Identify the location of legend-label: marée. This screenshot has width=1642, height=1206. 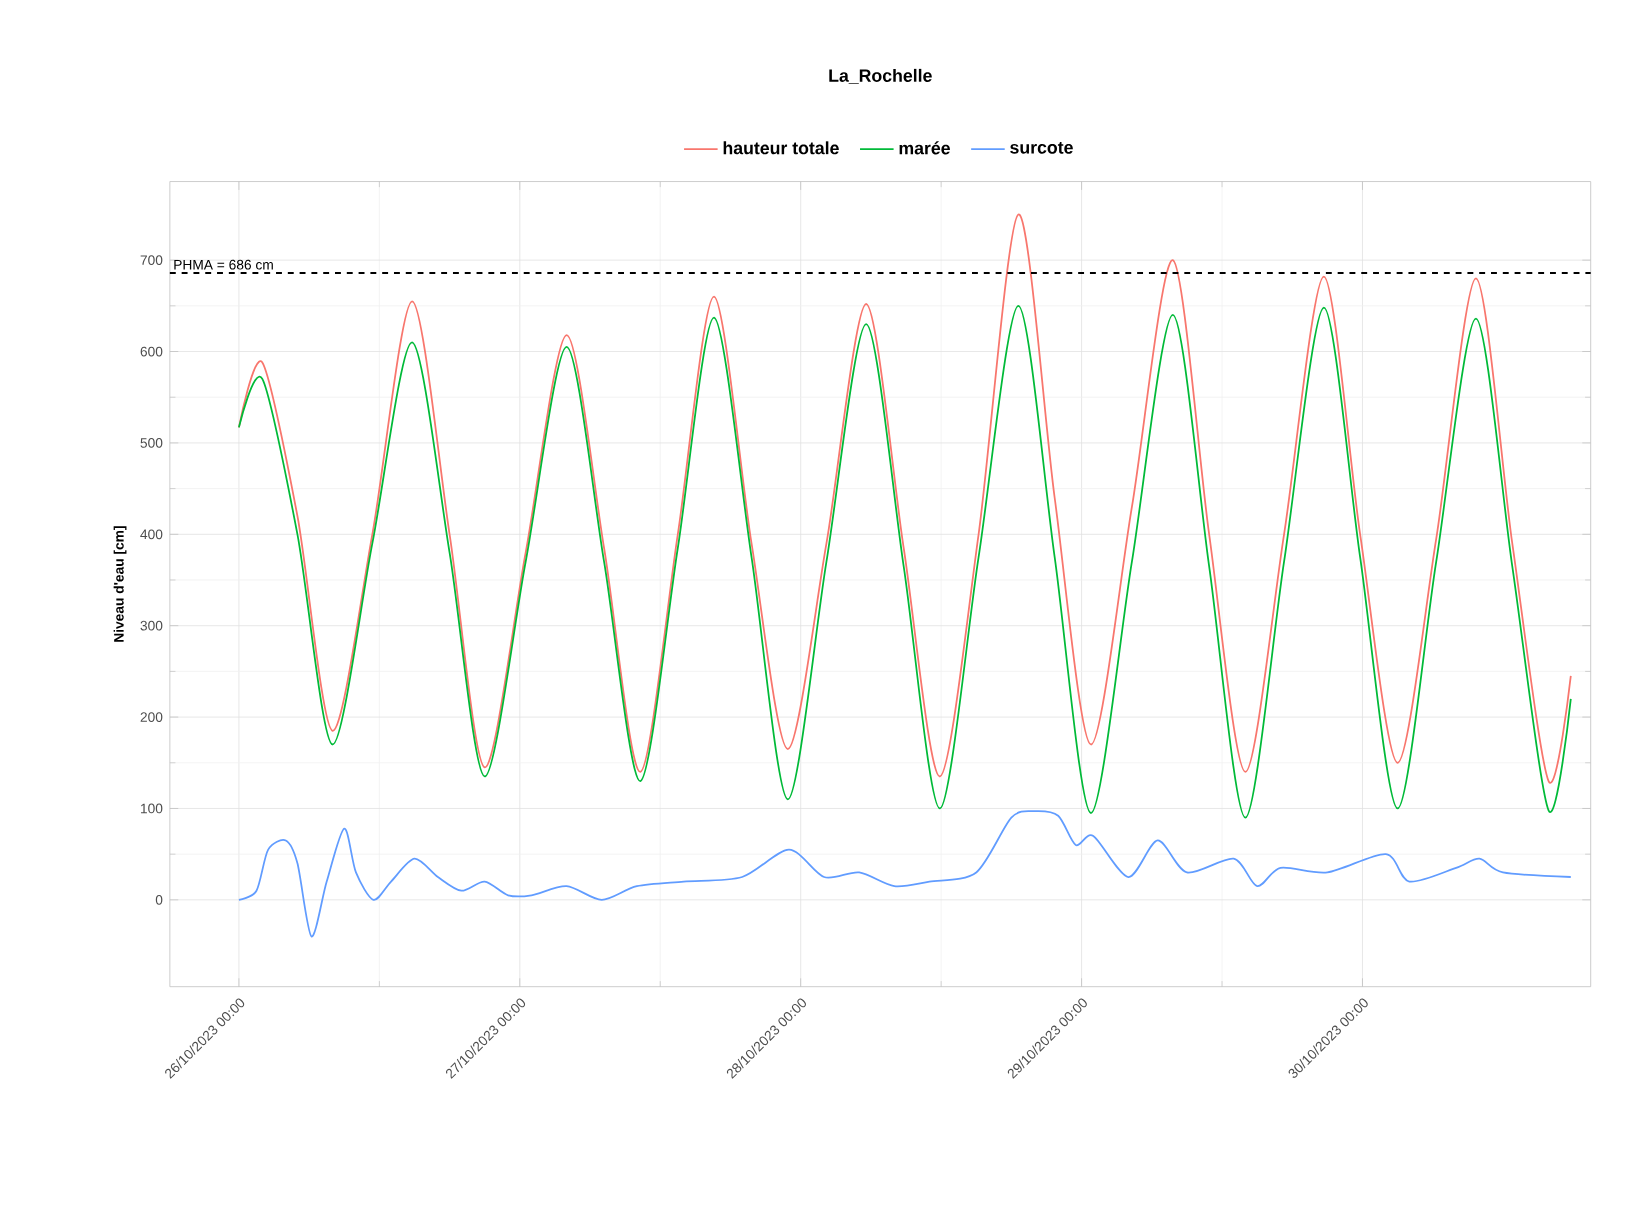
(924, 148).